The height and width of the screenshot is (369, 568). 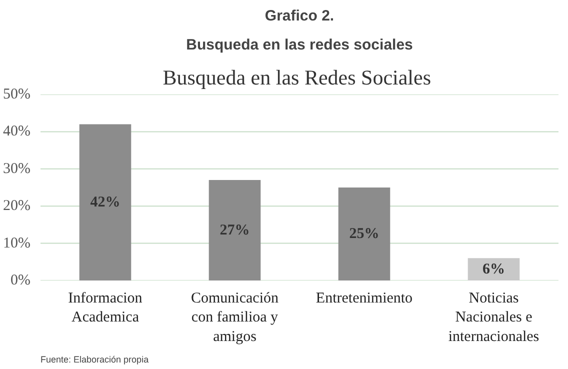 What do you see at coordinates (17, 132) in the screenshot?
I see `y-tick-label: 40%` at bounding box center [17, 132].